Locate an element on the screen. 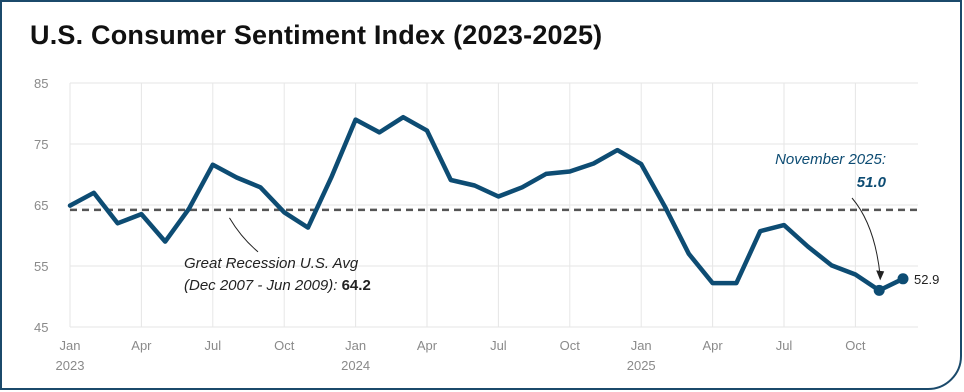 This screenshot has width=964, height=392. y-tick-label: 85 is located at coordinates (41, 83).